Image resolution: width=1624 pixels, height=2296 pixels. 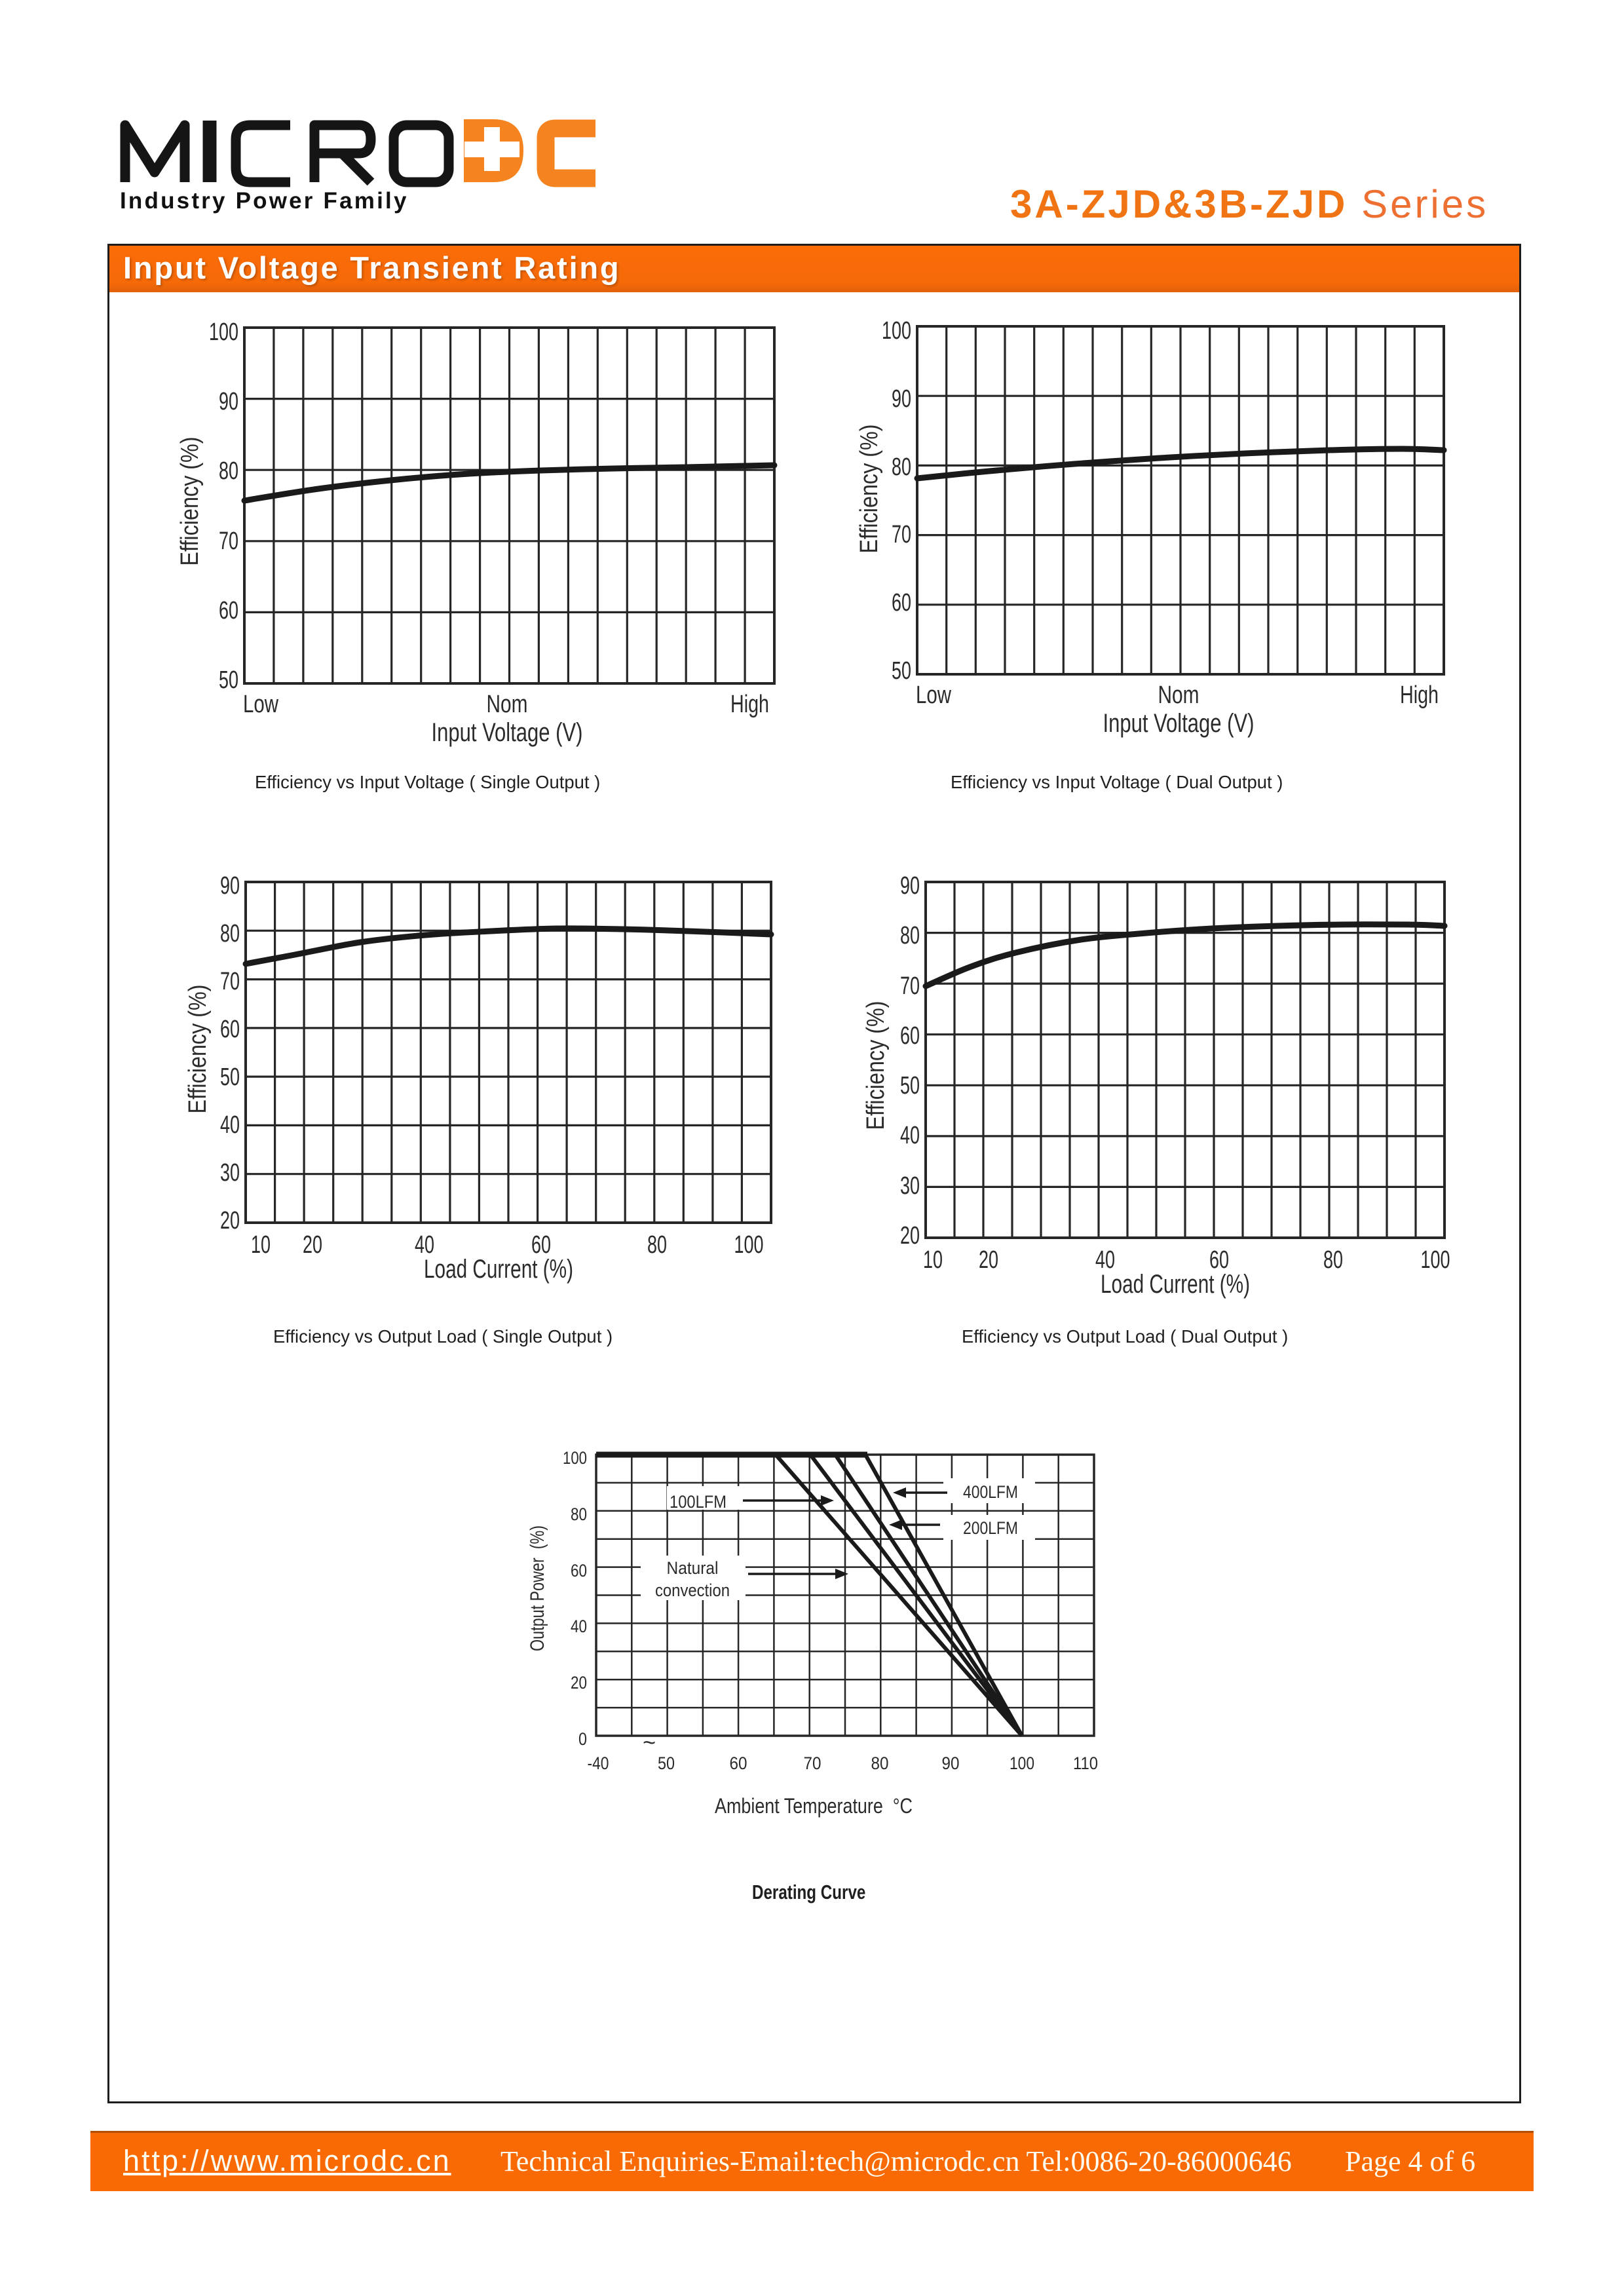 I want to click on svg-text: -40, so click(x=598, y=1763).